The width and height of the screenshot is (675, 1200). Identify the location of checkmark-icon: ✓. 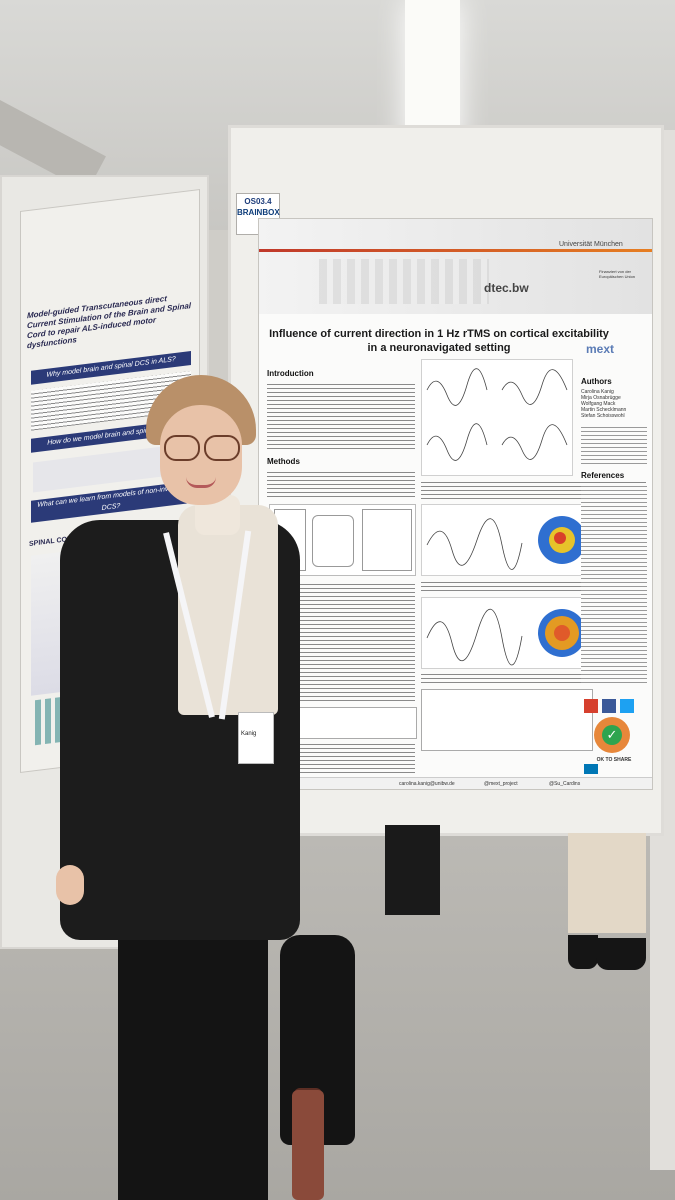
(612, 735).